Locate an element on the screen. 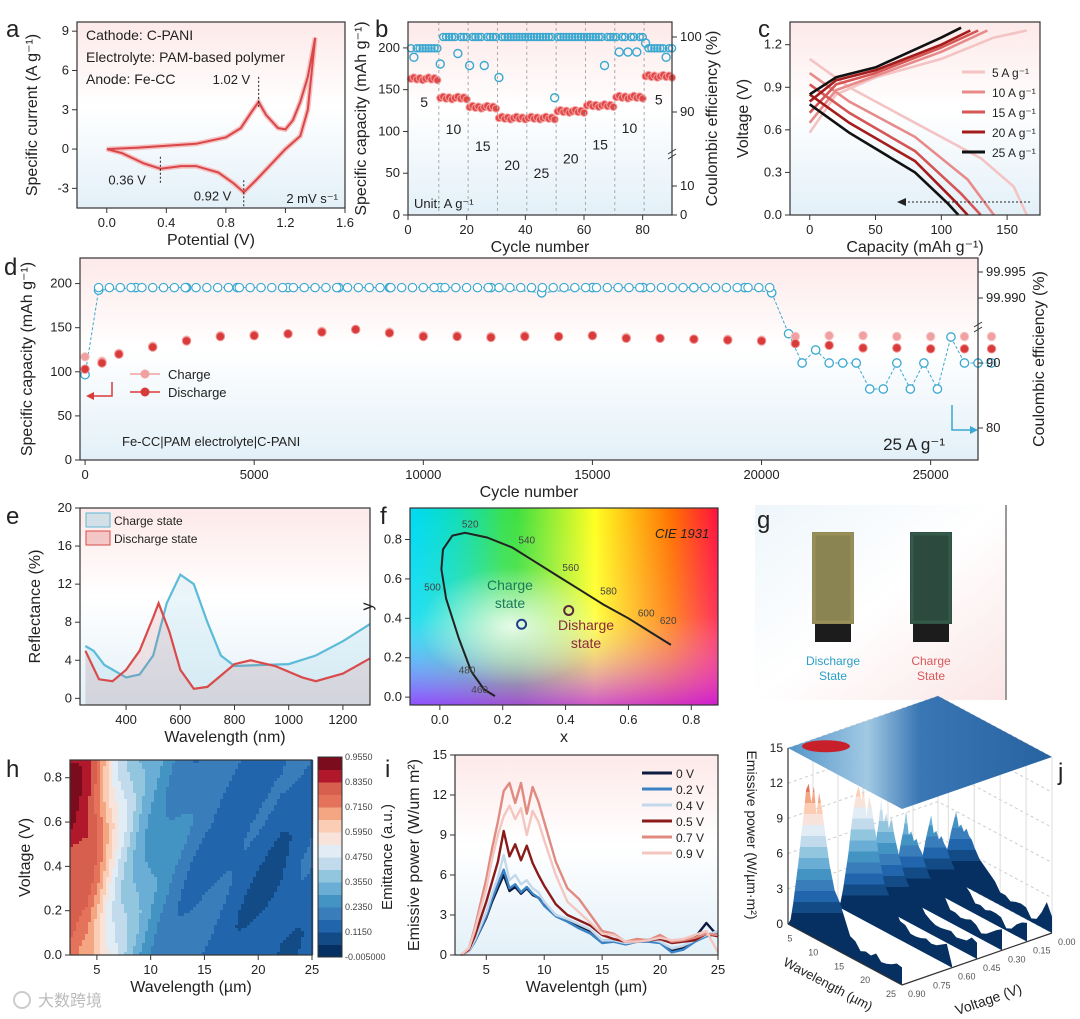 This screenshot has height=1019, width=1080. y2-tick-label: 10 is located at coordinates (687, 185).